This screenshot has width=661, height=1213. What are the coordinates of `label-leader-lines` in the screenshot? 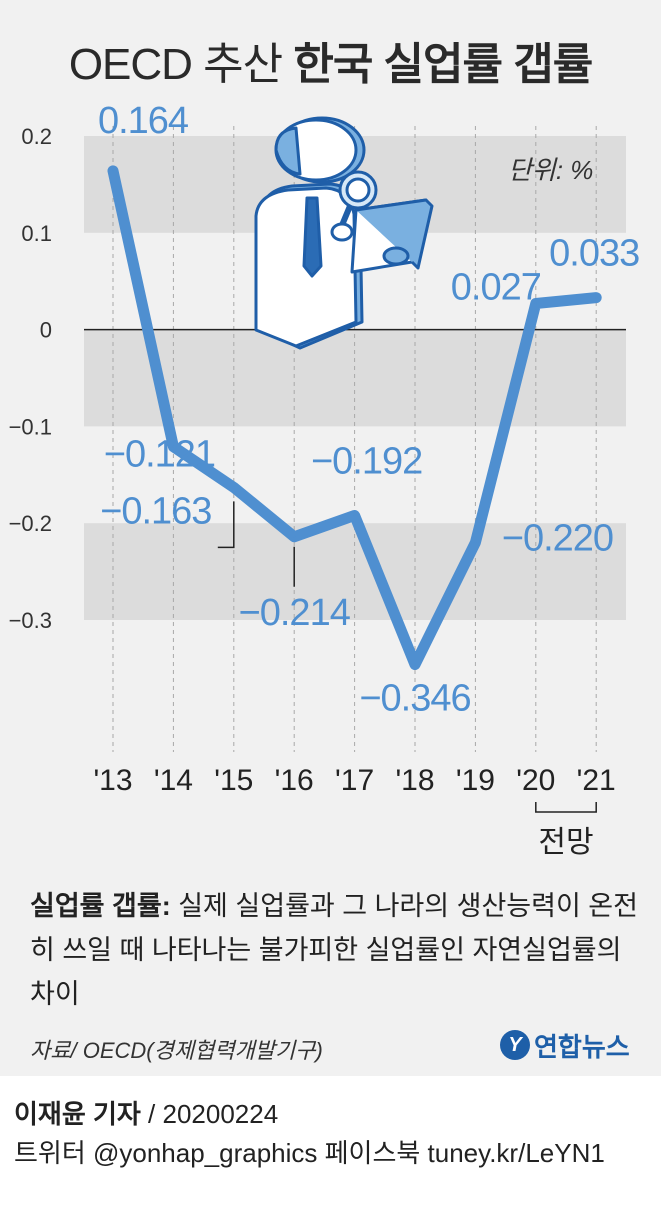 It's located at (256, 544).